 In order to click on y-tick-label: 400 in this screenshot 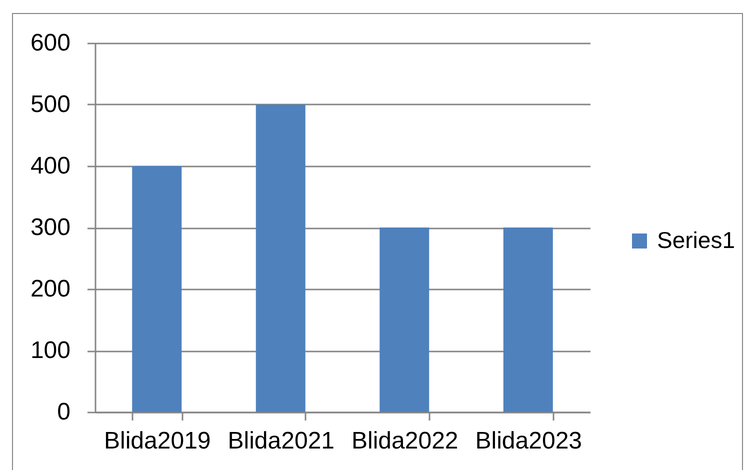, I will do `click(50, 166)`.